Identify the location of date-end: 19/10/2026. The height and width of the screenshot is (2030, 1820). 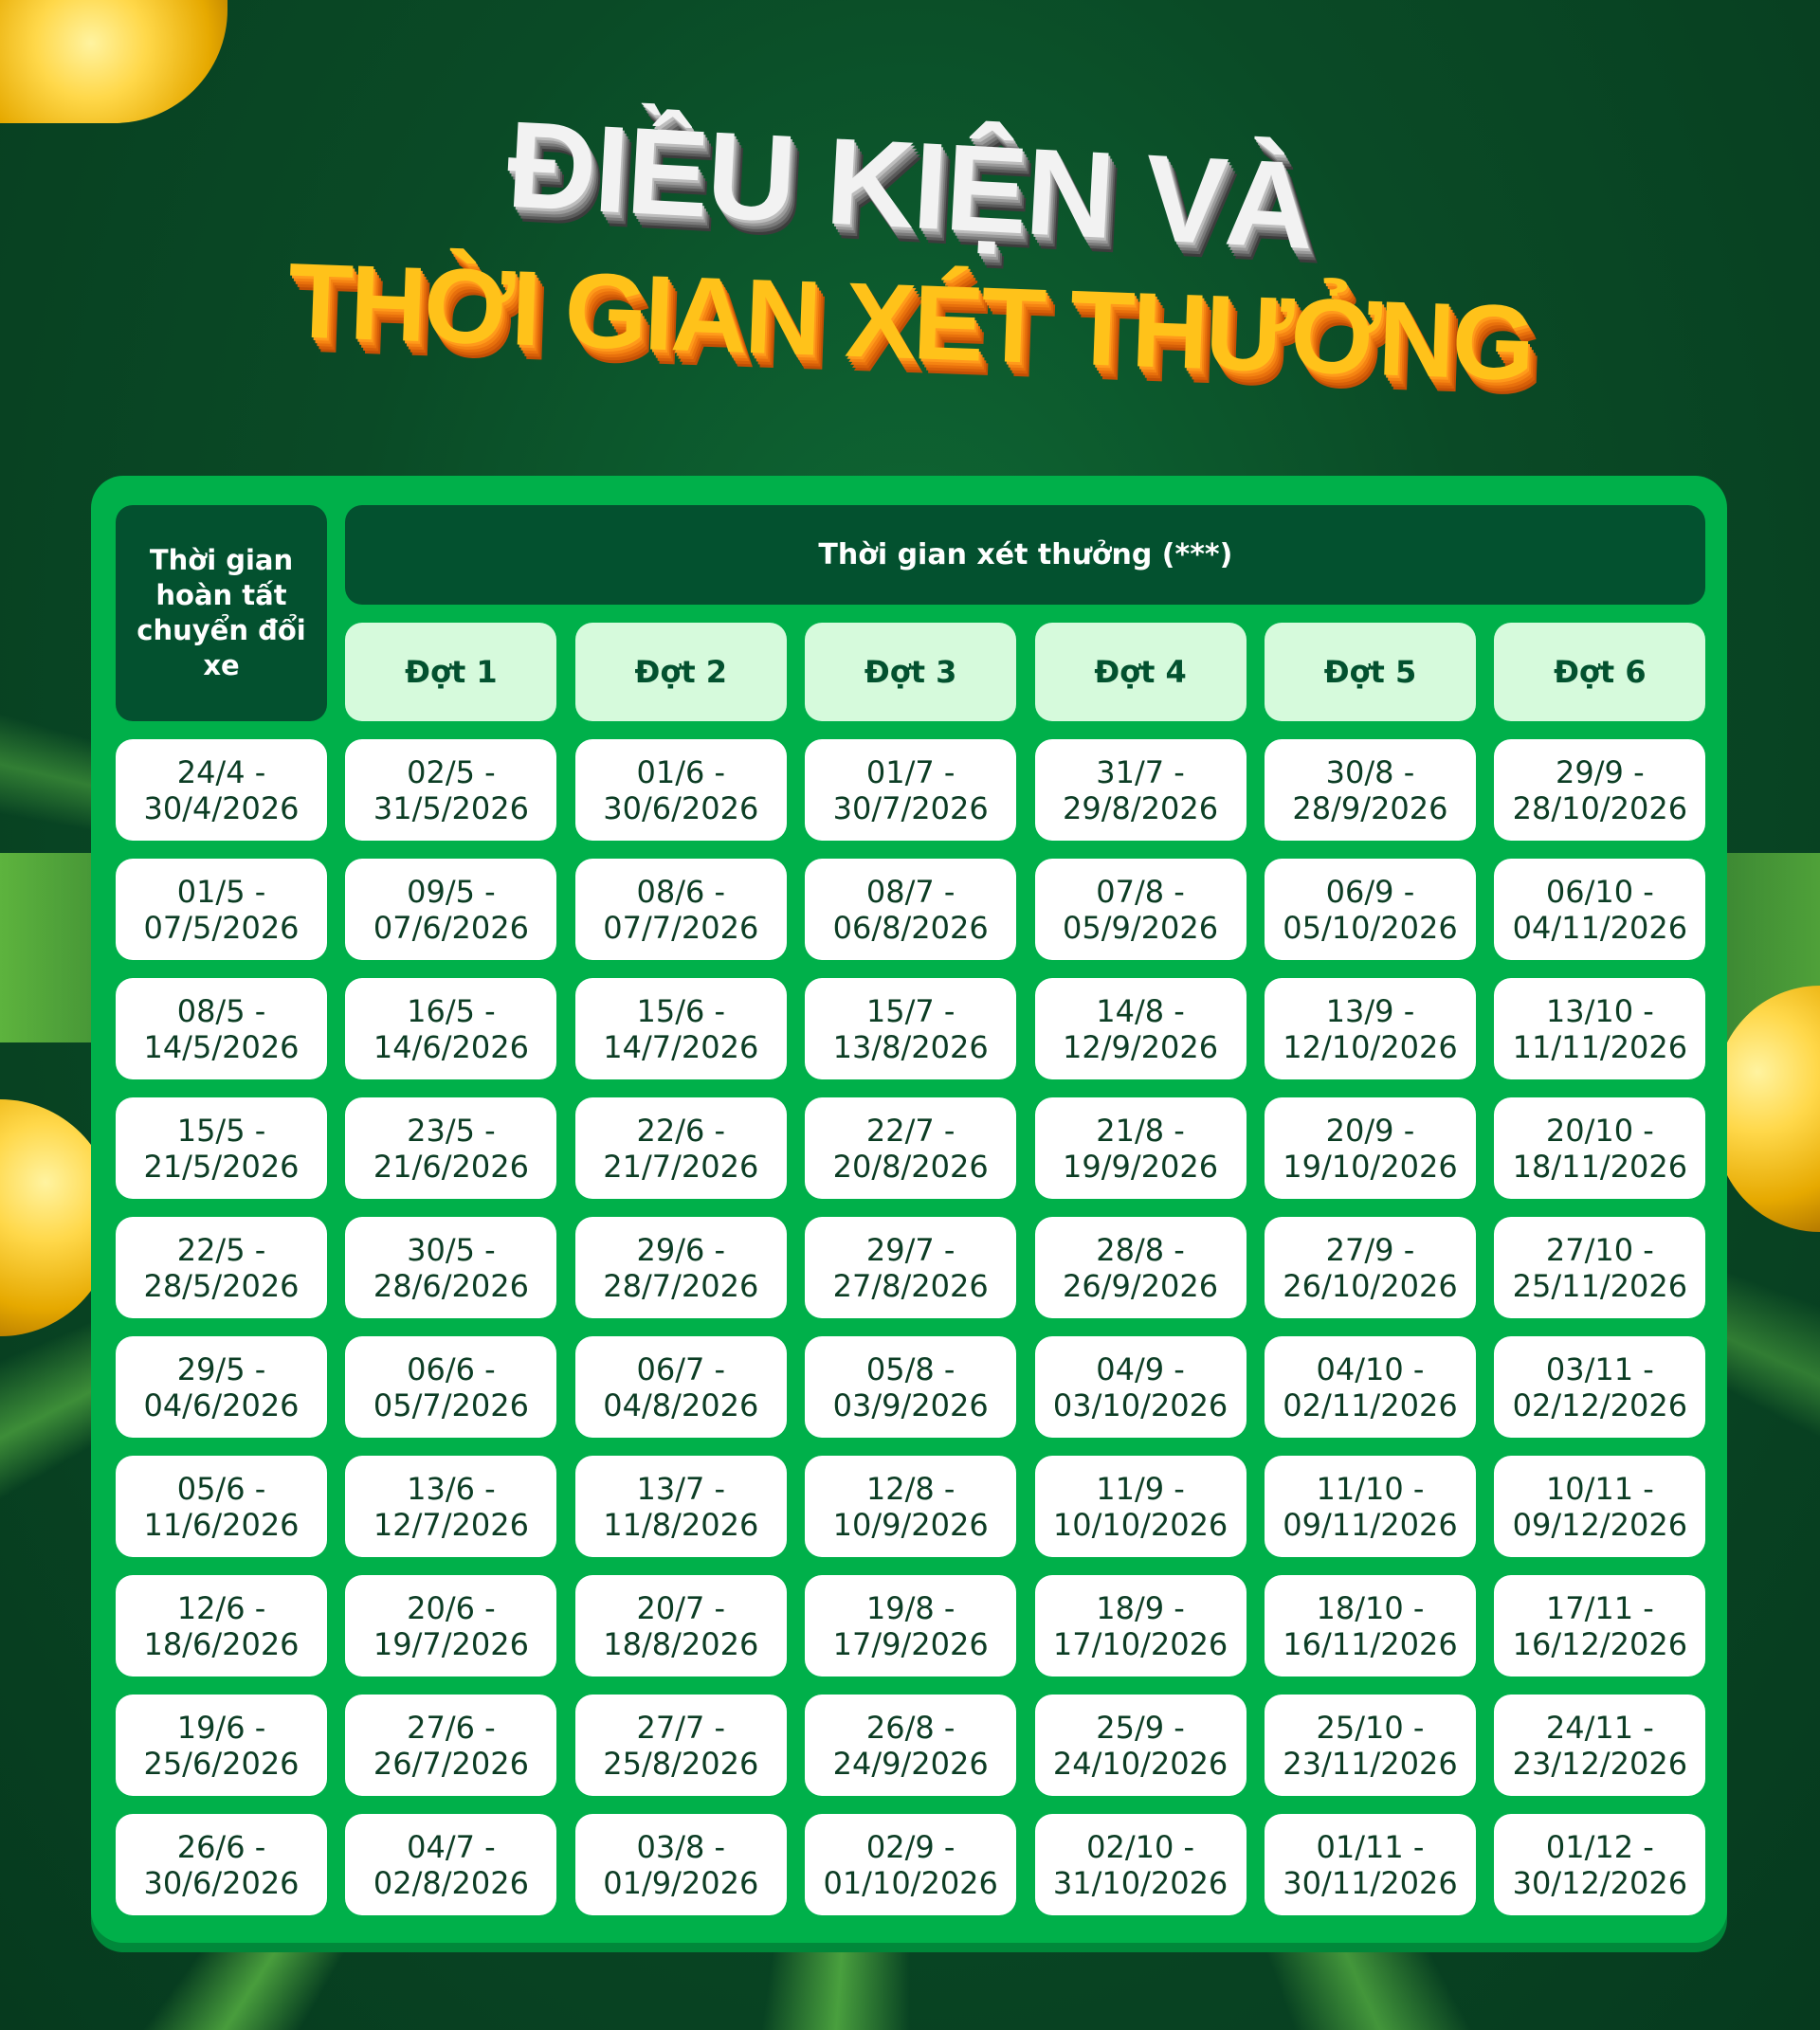
(1370, 1166).